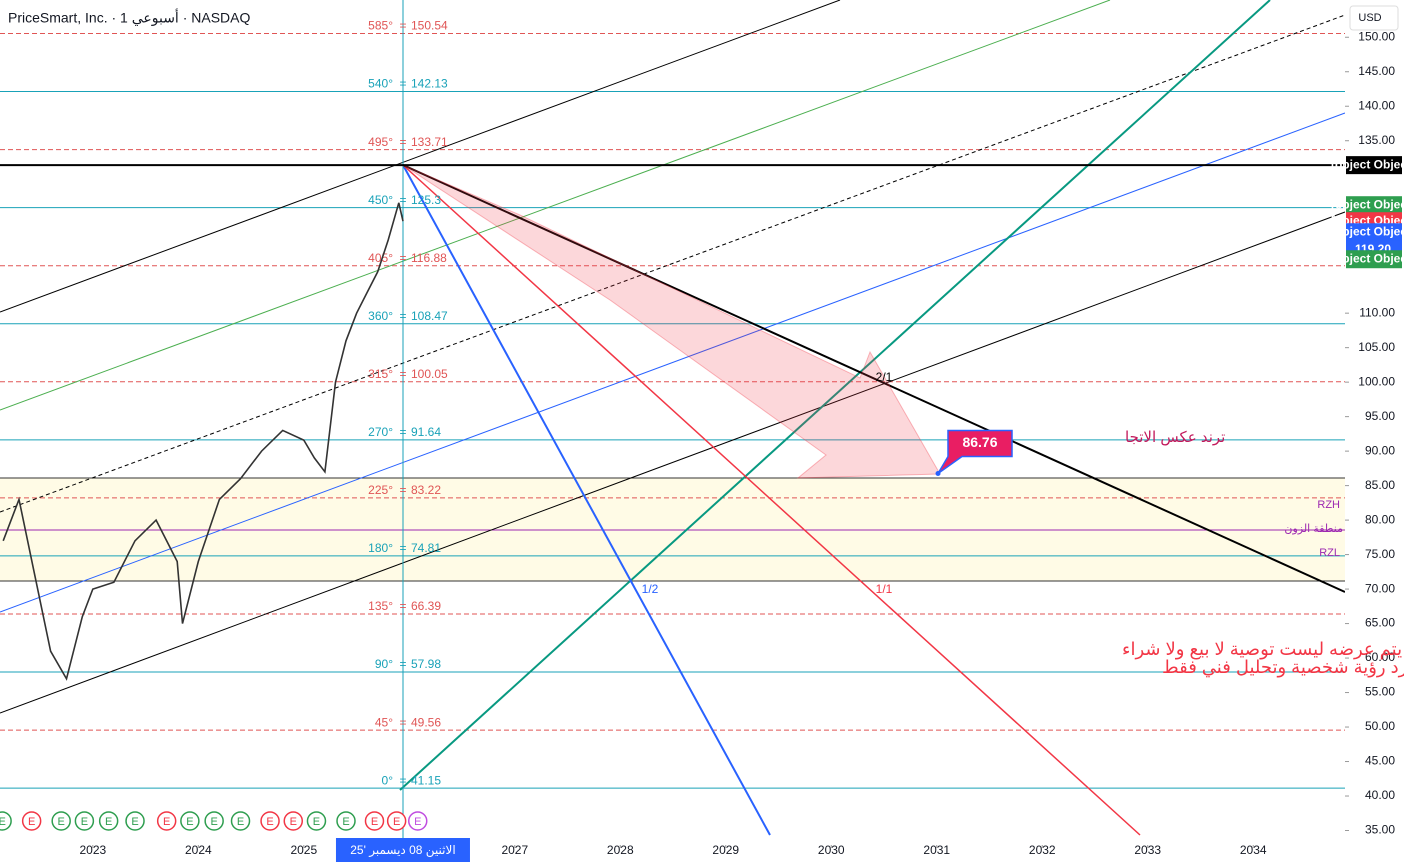 The width and height of the screenshot is (1404, 867). Describe the element at coordinates (1380, 726) in the screenshot. I see `y-tick-label: 50.00` at that location.